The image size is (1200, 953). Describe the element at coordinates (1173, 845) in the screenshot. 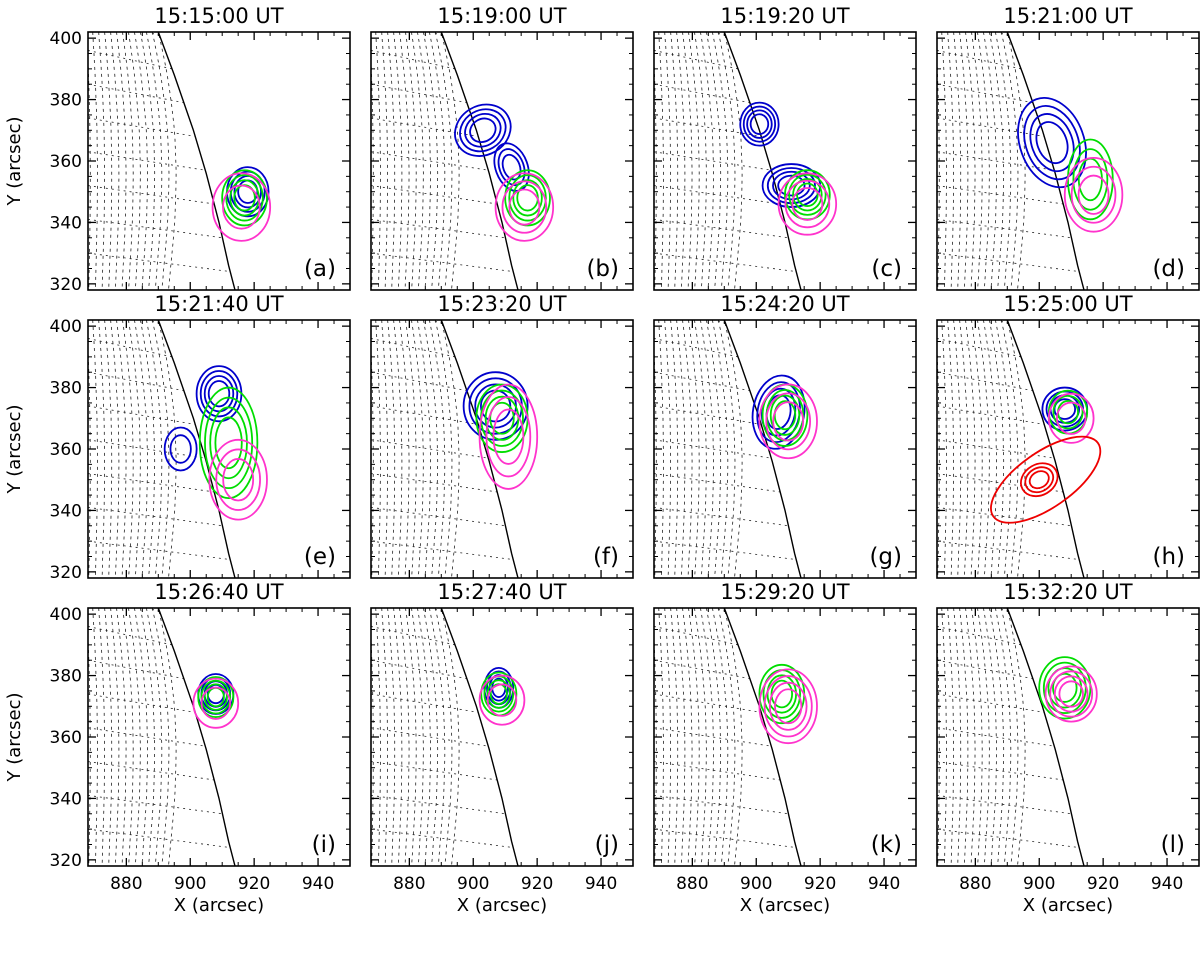

I see `panel-label: (l)` at that location.